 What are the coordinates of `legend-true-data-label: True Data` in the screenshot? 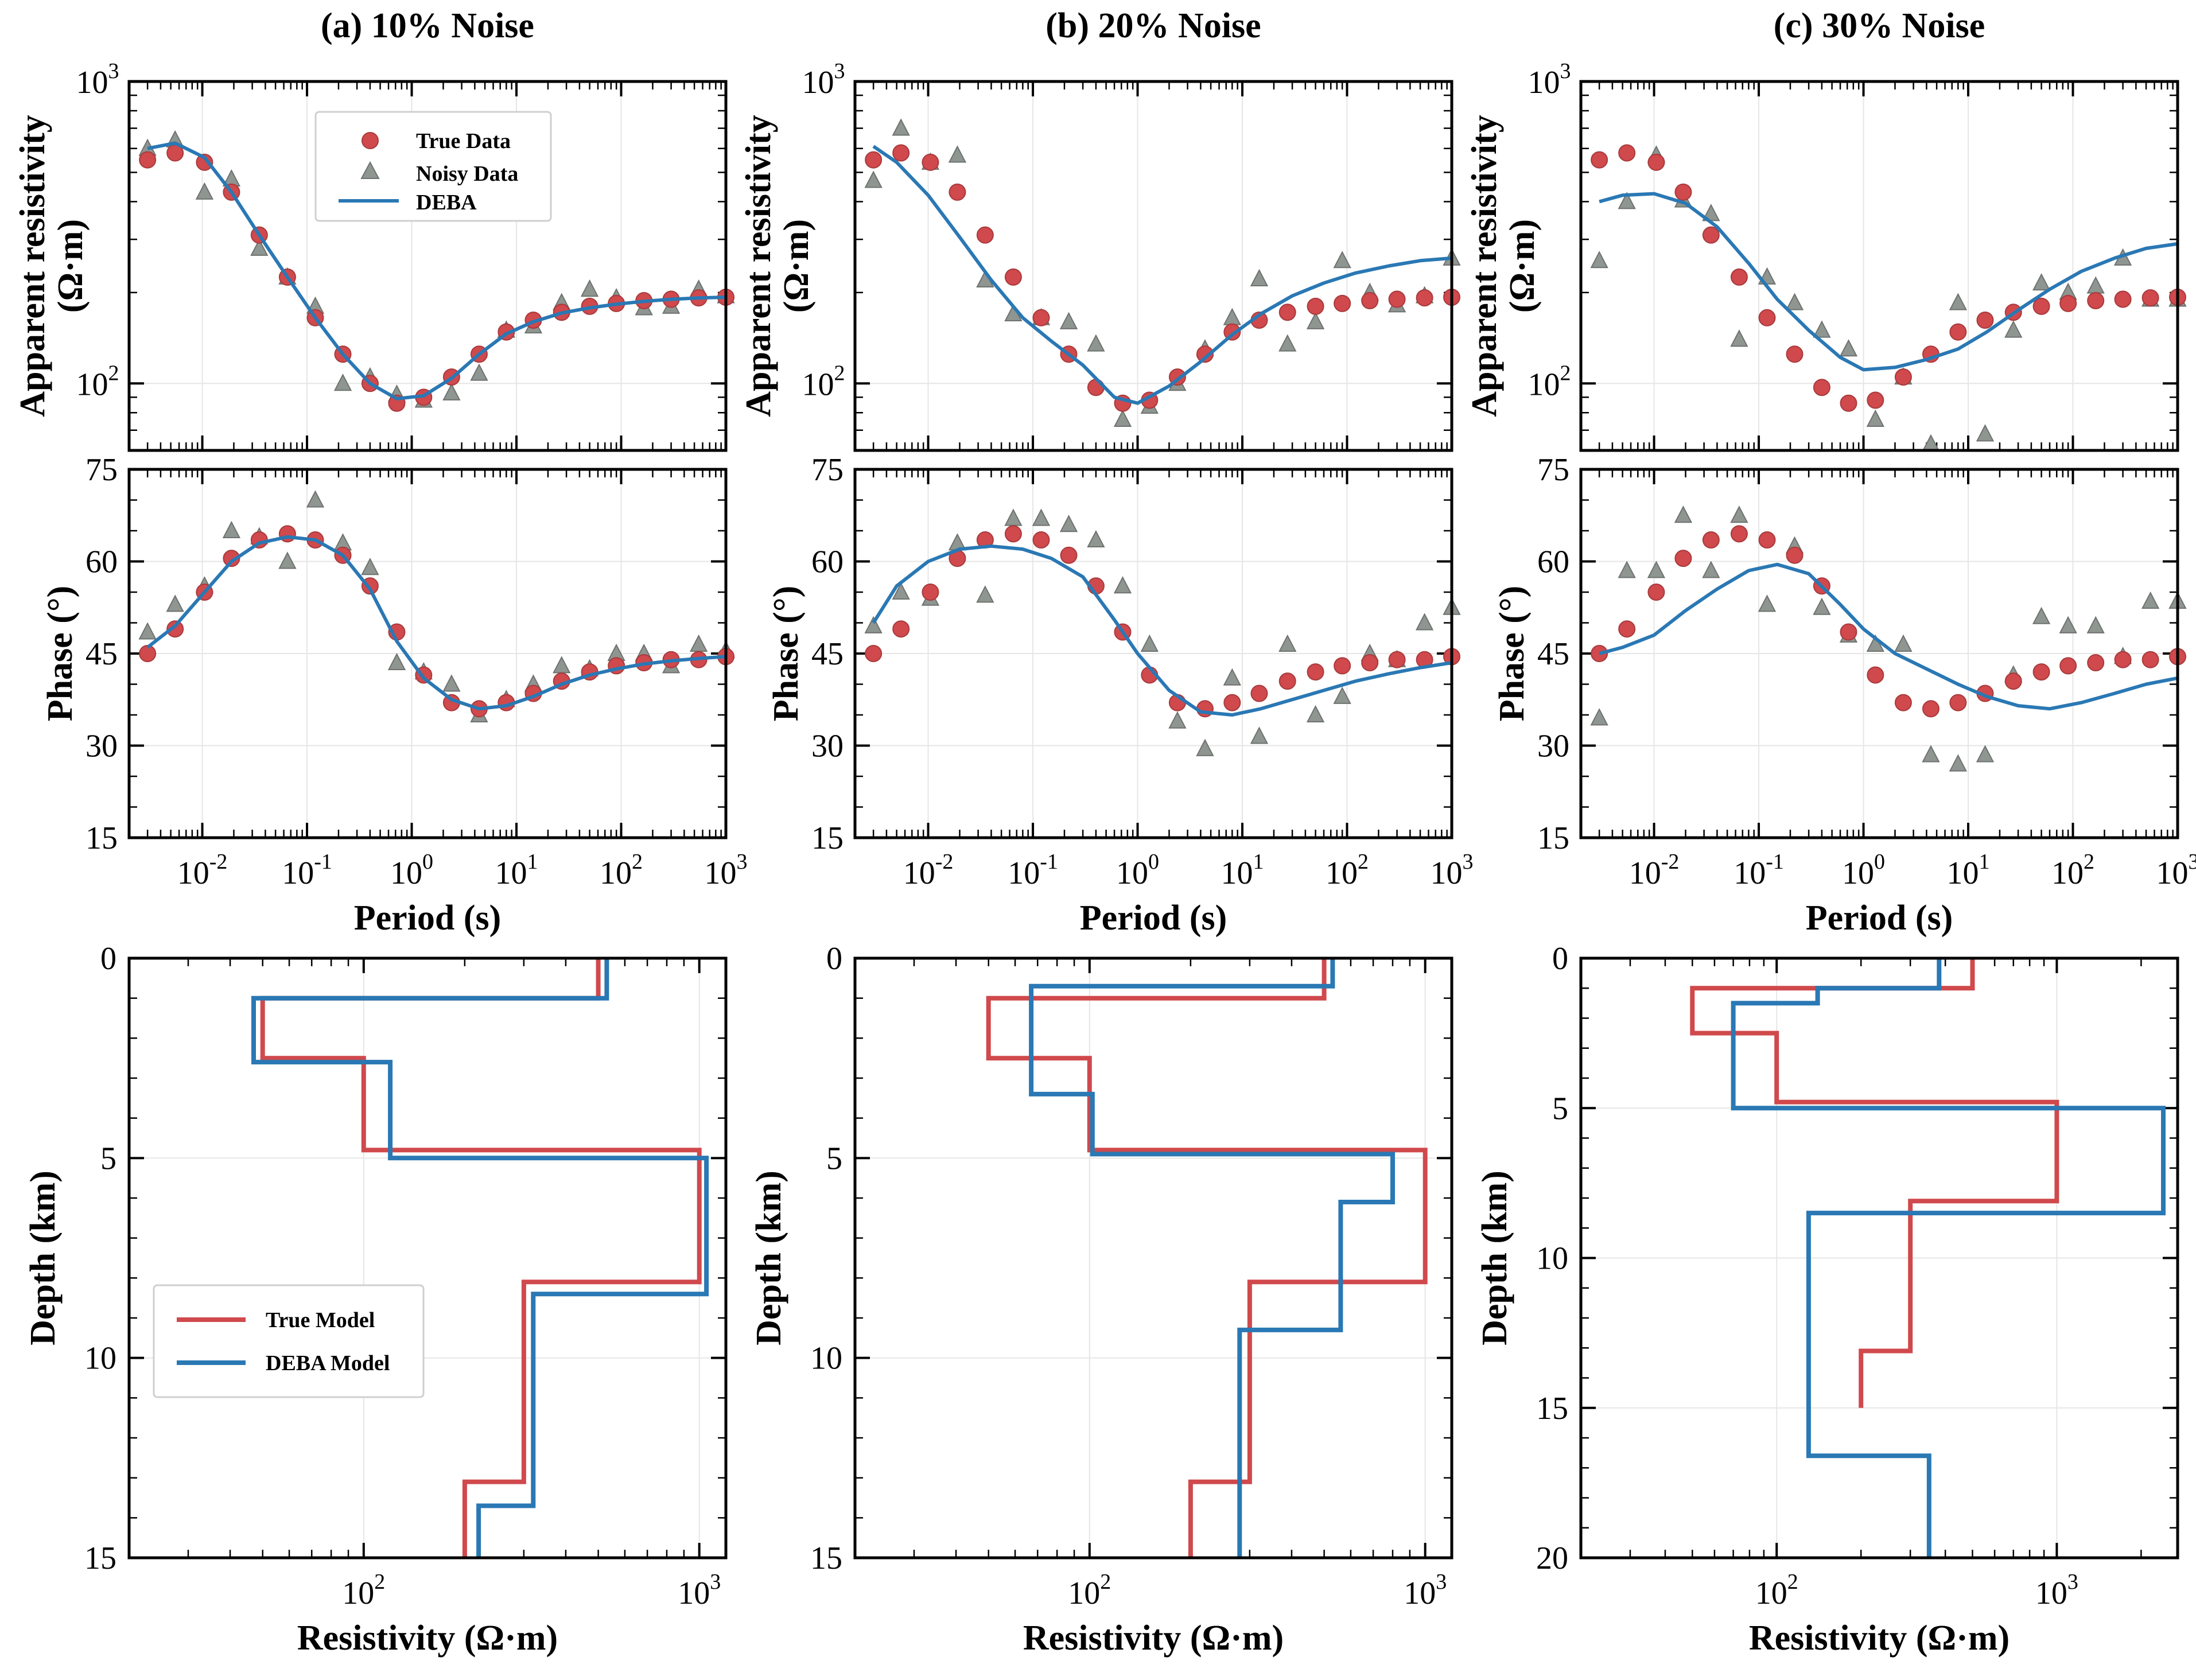 It's located at (464, 141).